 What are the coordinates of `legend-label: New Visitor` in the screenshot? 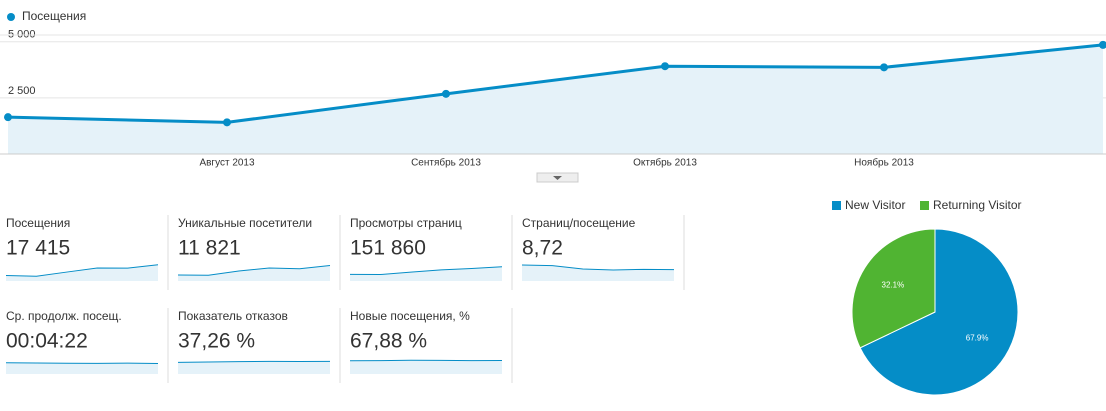 It's located at (875, 205).